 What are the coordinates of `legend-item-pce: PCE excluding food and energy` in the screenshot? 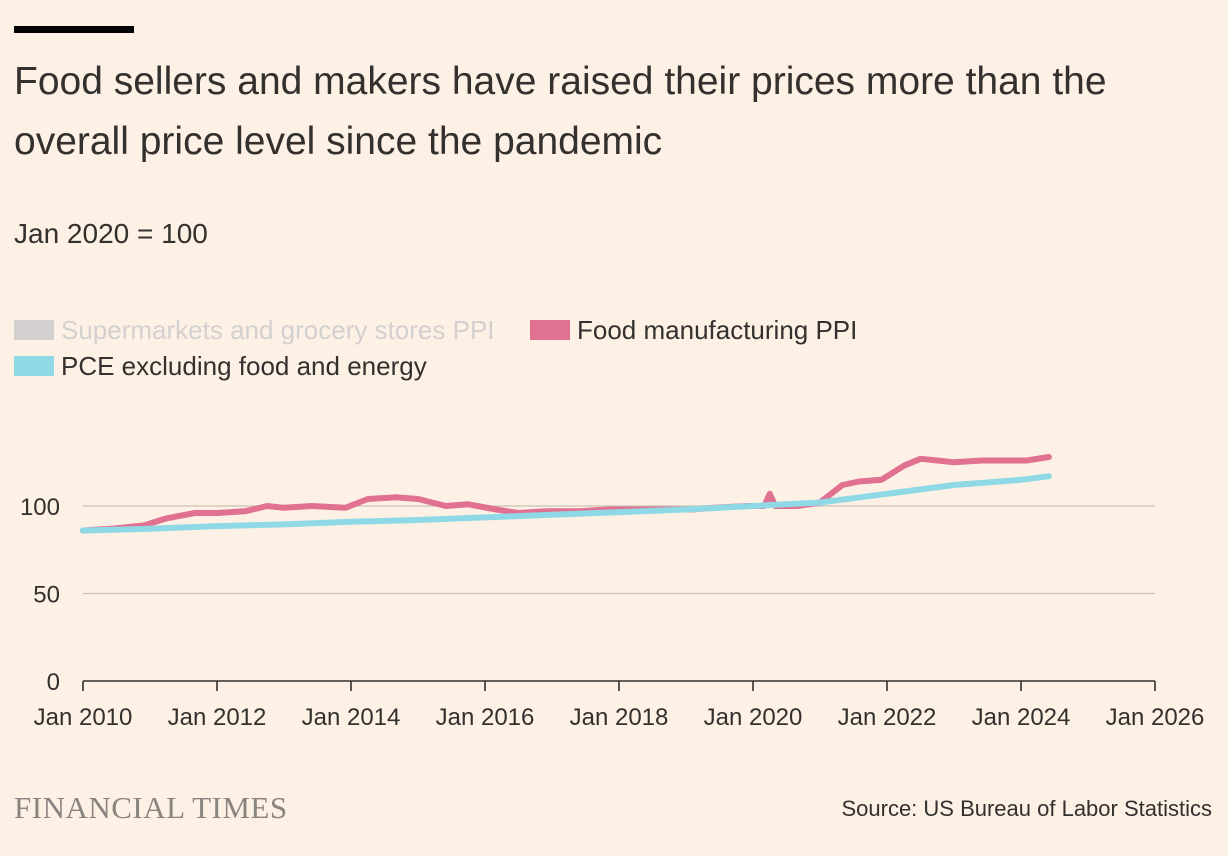 It's located at (220, 366).